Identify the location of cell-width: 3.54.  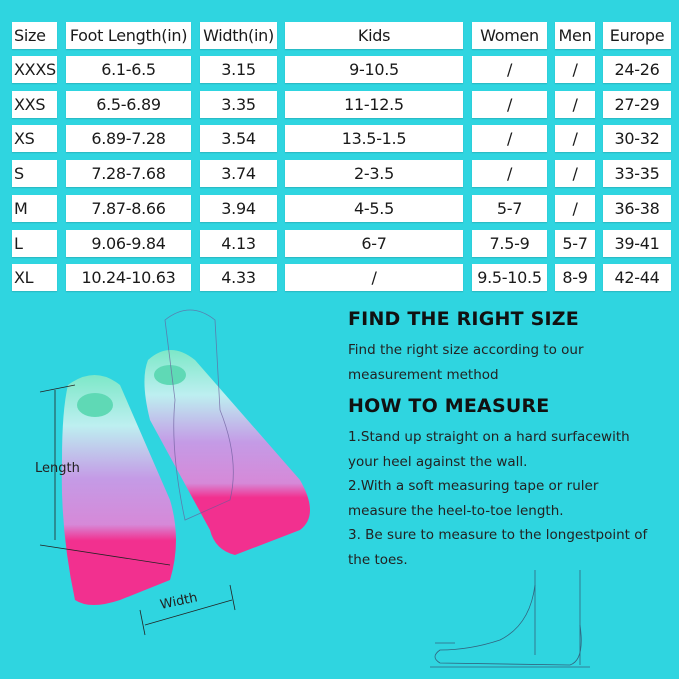
(238, 138).